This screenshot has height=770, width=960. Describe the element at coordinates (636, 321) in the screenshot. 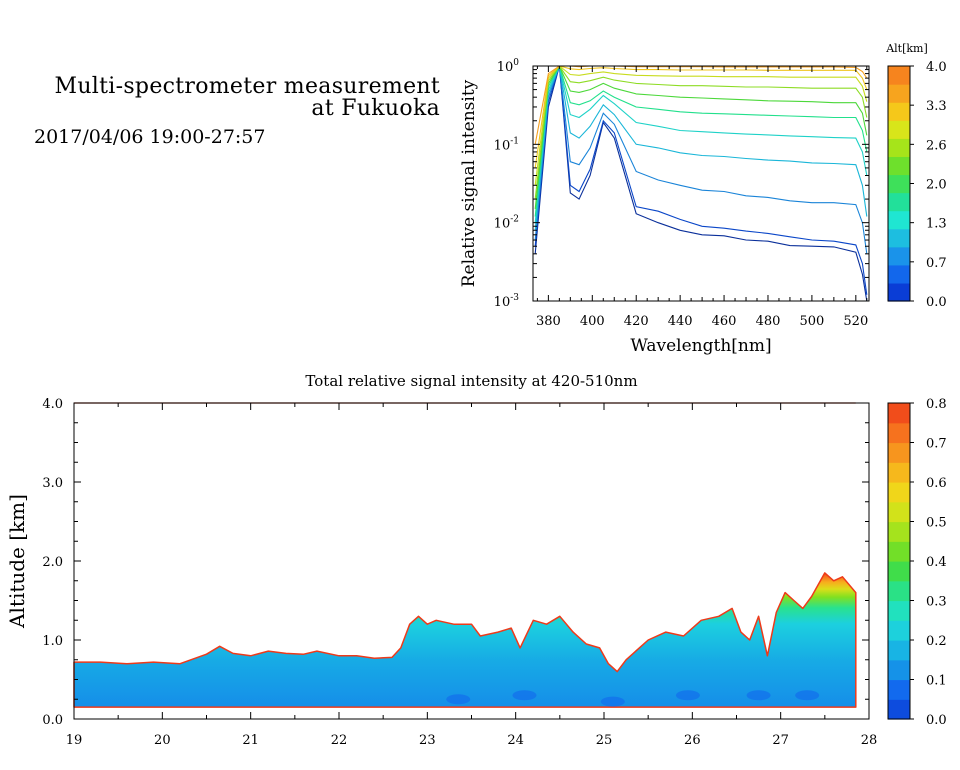

I see `spectrum-x-tick-label: 420` at that location.